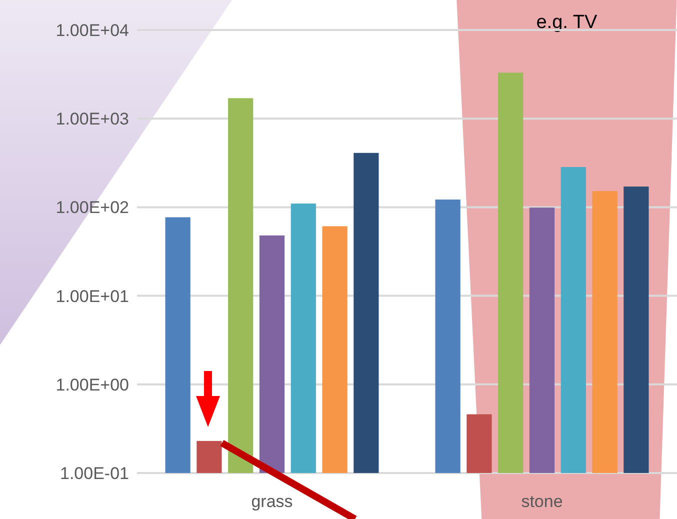 The image size is (677, 519). What do you see at coordinates (92, 30) in the screenshot?
I see `y-tick-label: 1.00E+04` at bounding box center [92, 30].